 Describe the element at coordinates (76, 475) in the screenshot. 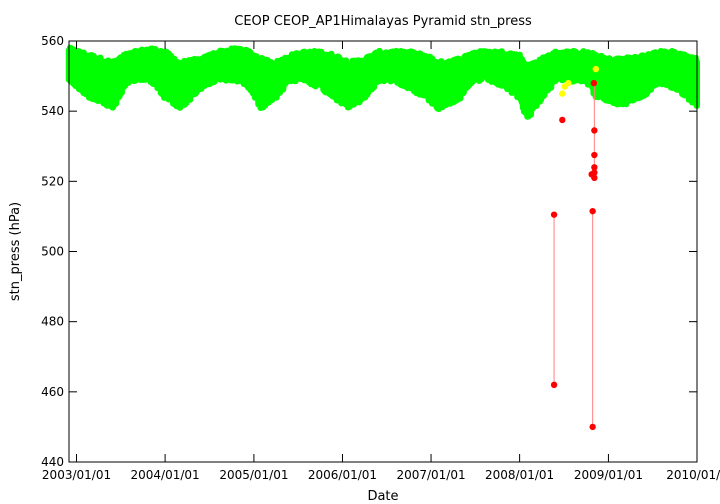

I see `x-tick-label: 2003/01/01` at that location.